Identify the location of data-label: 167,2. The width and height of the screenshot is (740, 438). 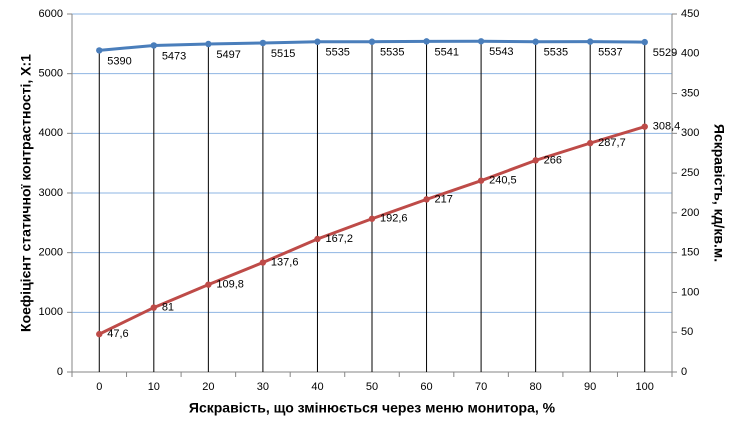
(339, 239).